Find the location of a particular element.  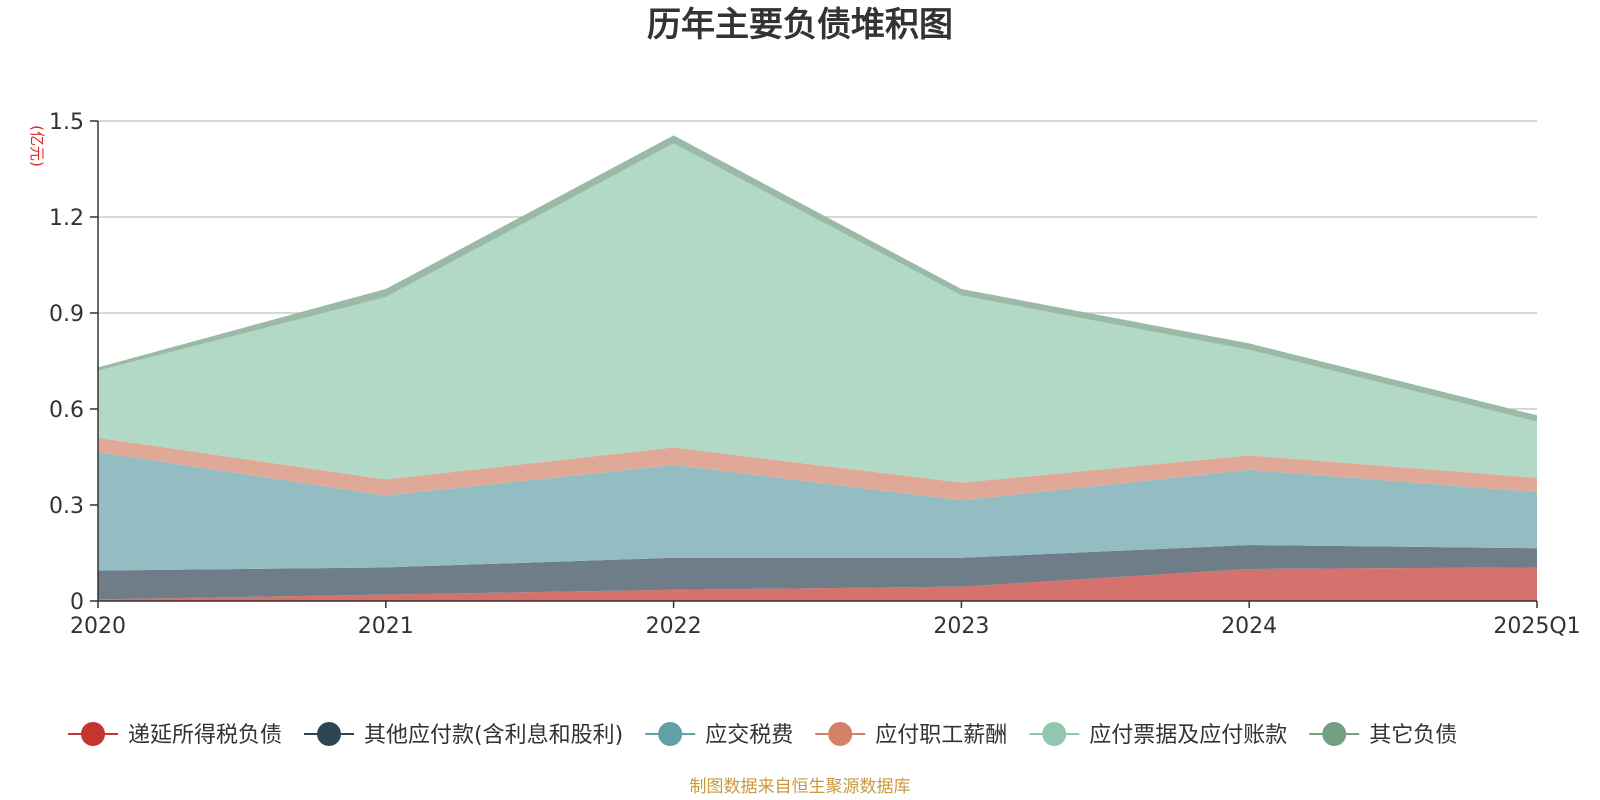

x-tick-label: 2022 is located at coordinates (674, 626).